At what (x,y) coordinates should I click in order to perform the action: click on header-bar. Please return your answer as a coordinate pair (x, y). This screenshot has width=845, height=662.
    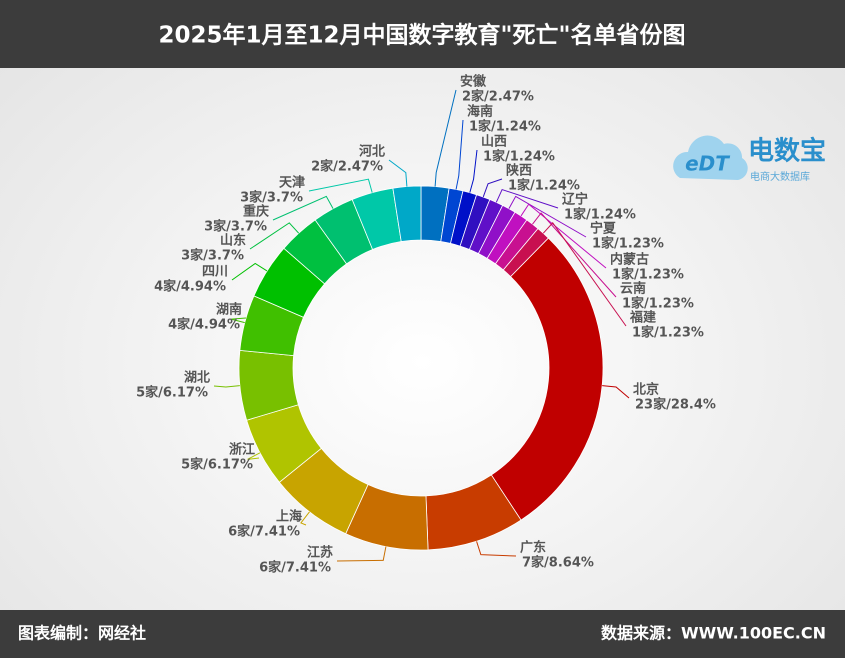
    Looking at the image, I should click on (422, 34).